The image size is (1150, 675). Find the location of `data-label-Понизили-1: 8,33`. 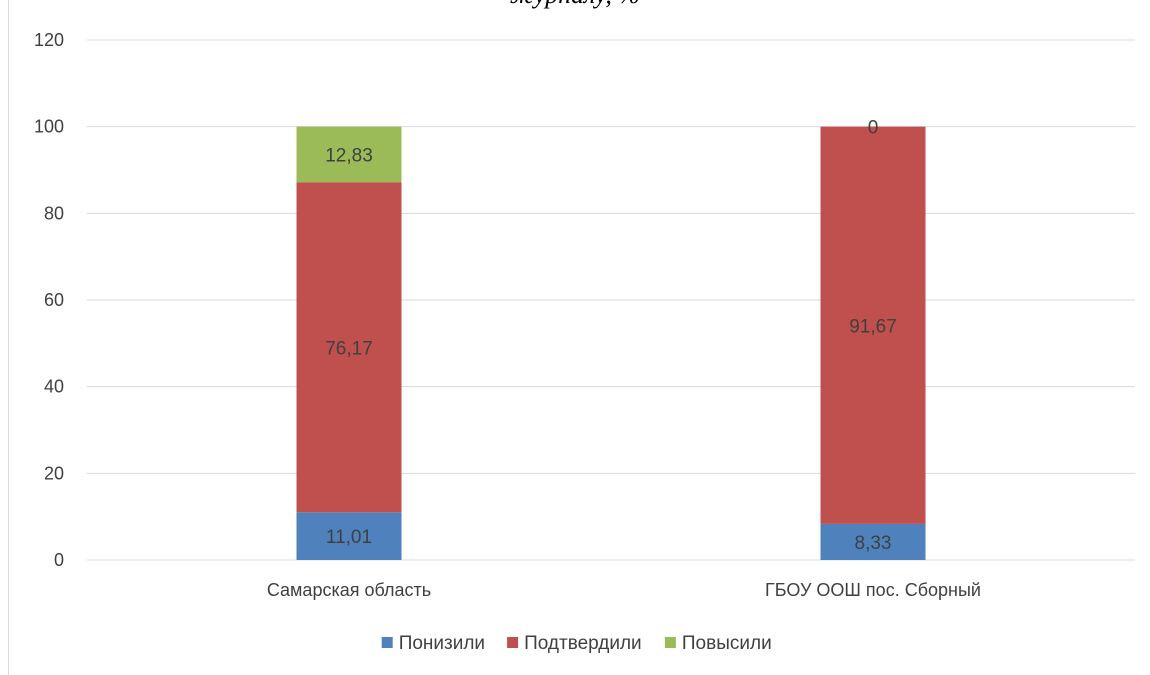

data-label-Понизили-1: 8,33 is located at coordinates (873, 543).